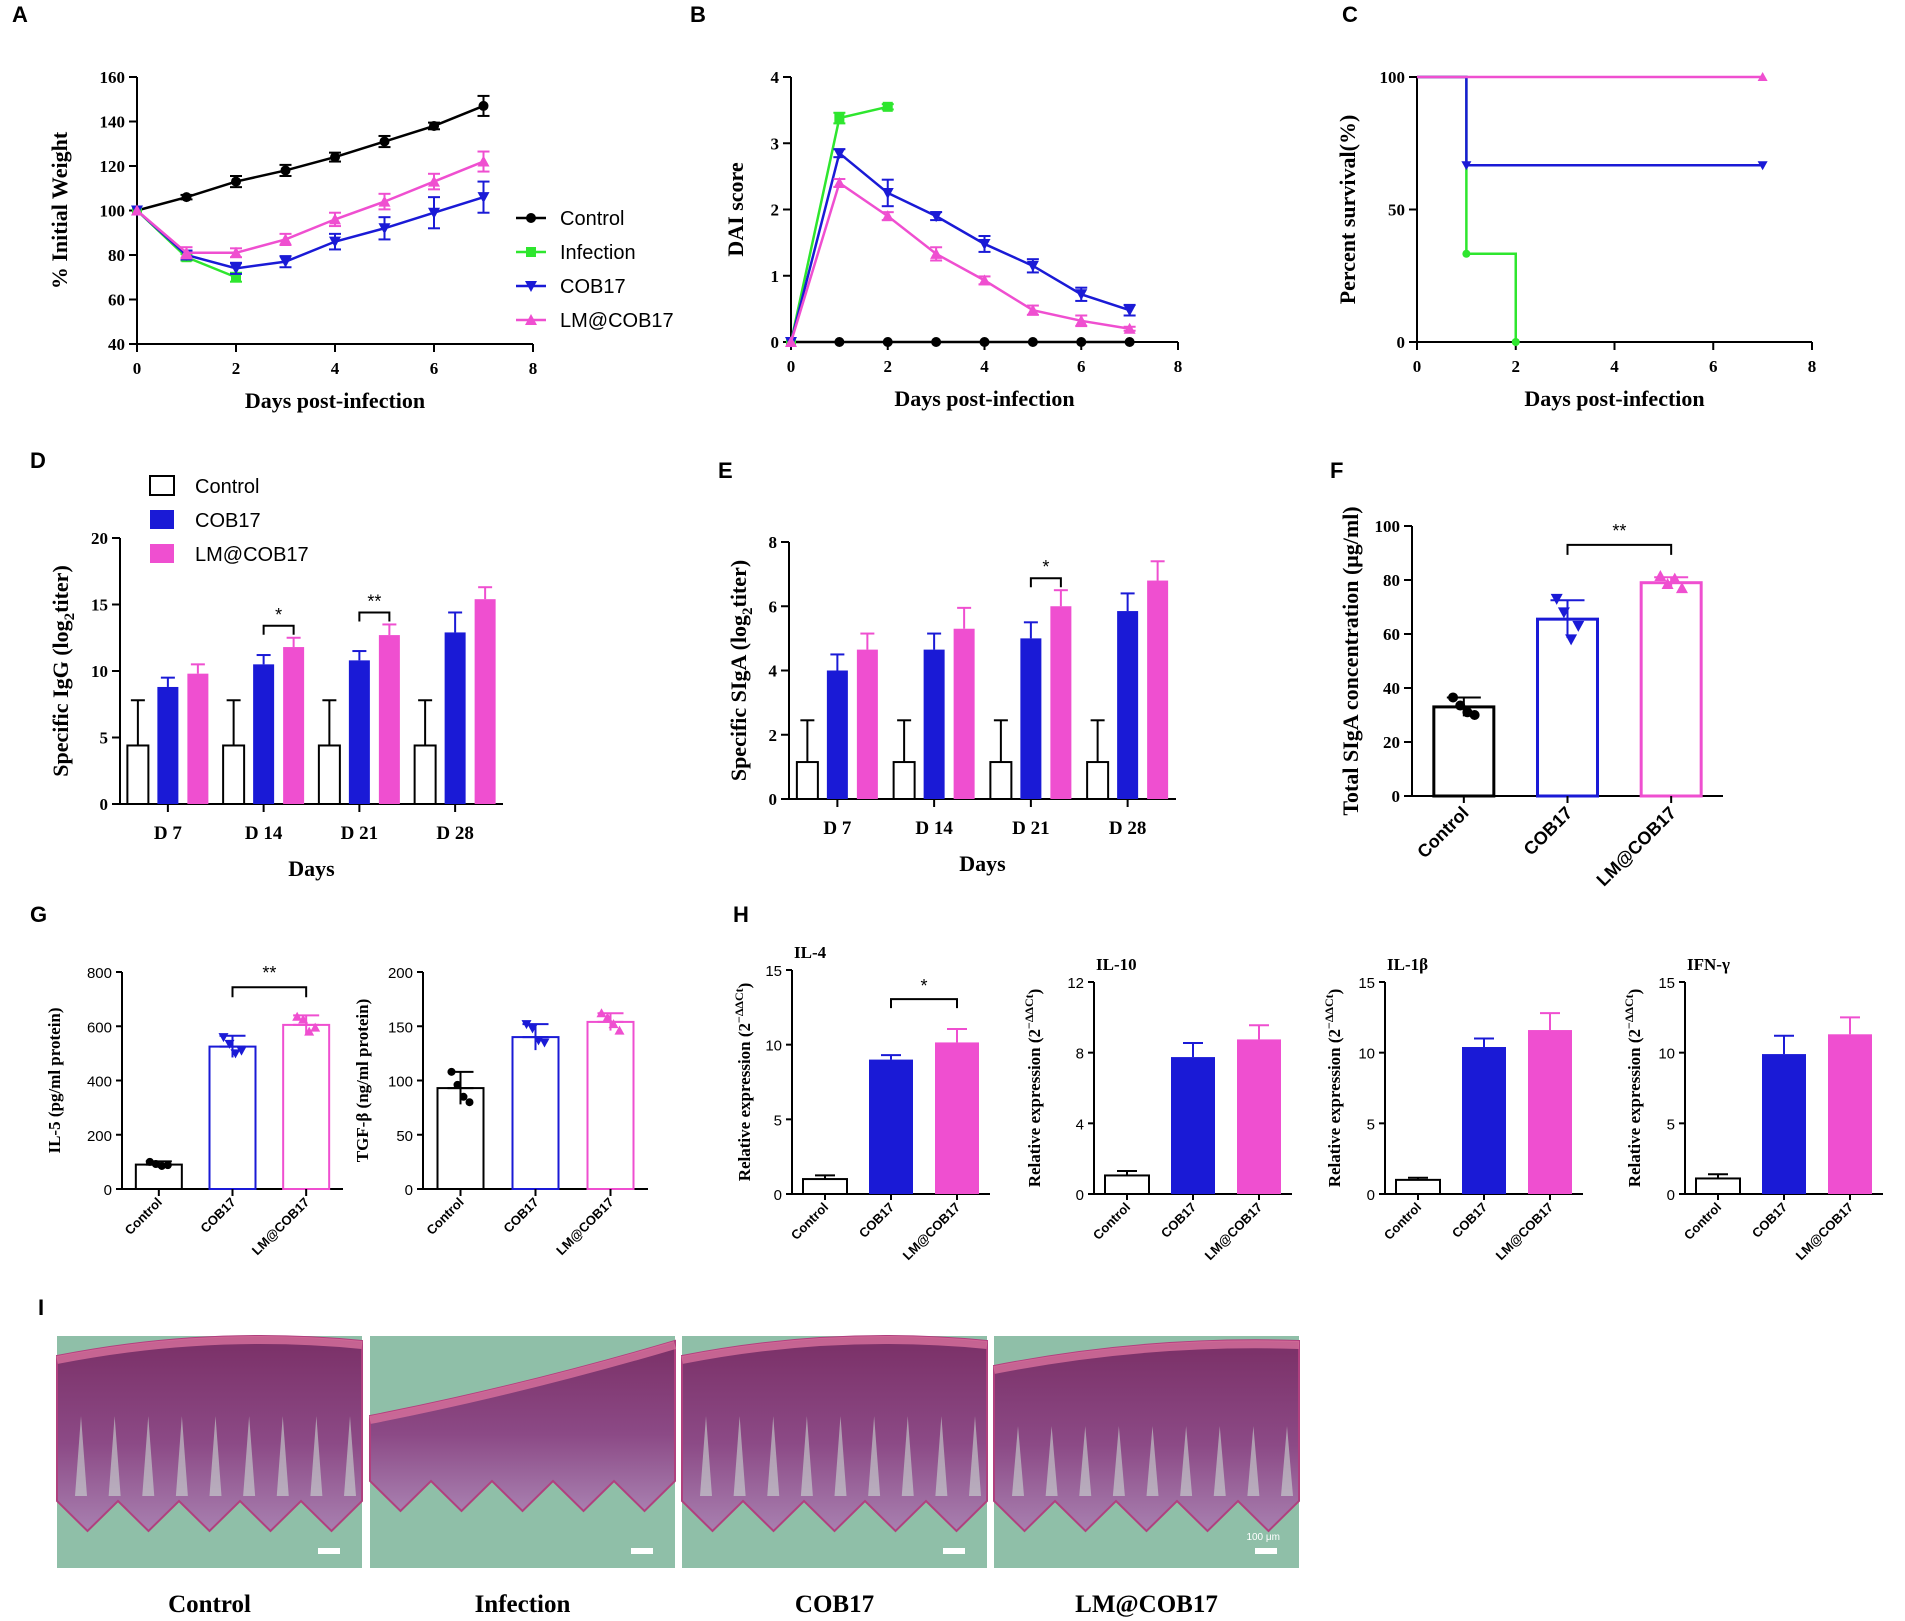  Describe the element at coordinates (1407, 964) in the screenshot. I see `chart-title: IL-1β` at that location.